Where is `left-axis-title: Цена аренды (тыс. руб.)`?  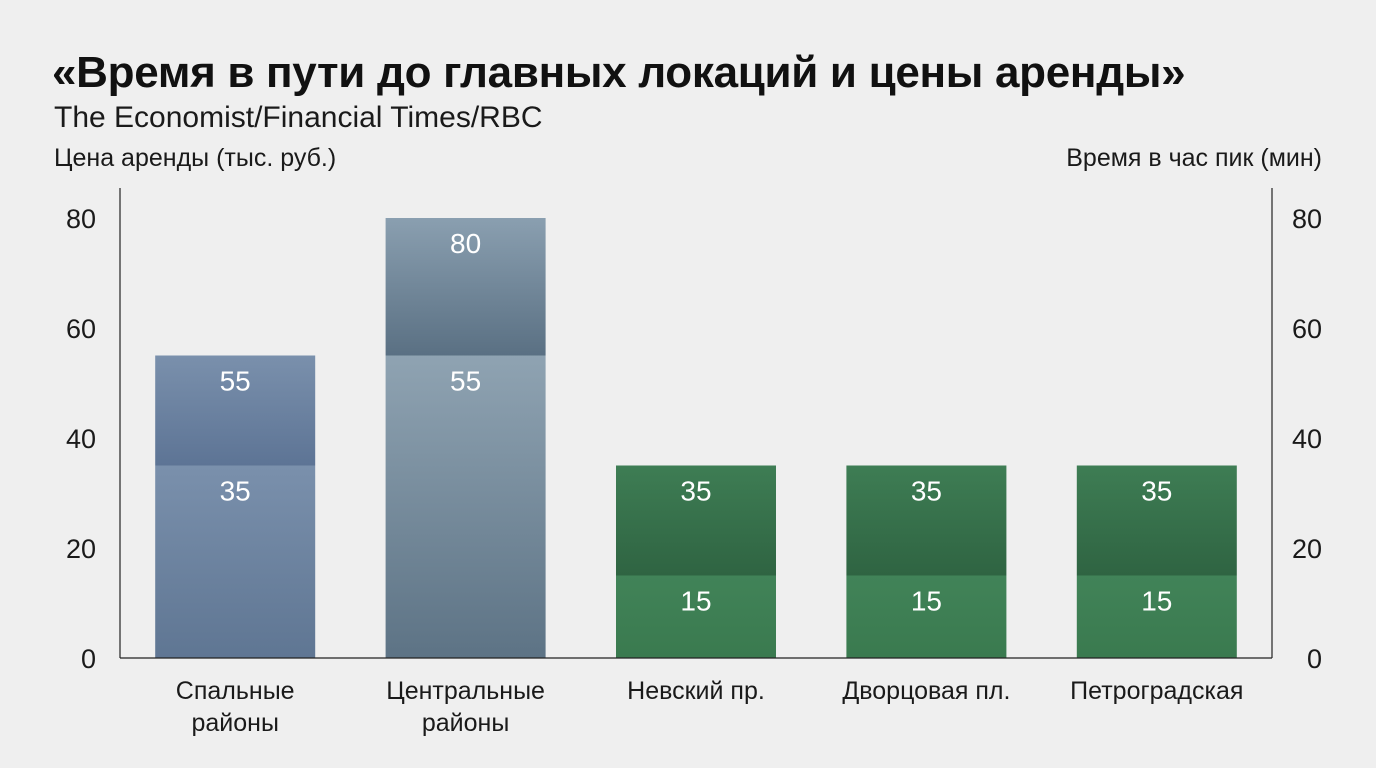
left-axis-title: Цена аренды (тыс. руб.) is located at coordinates (195, 158).